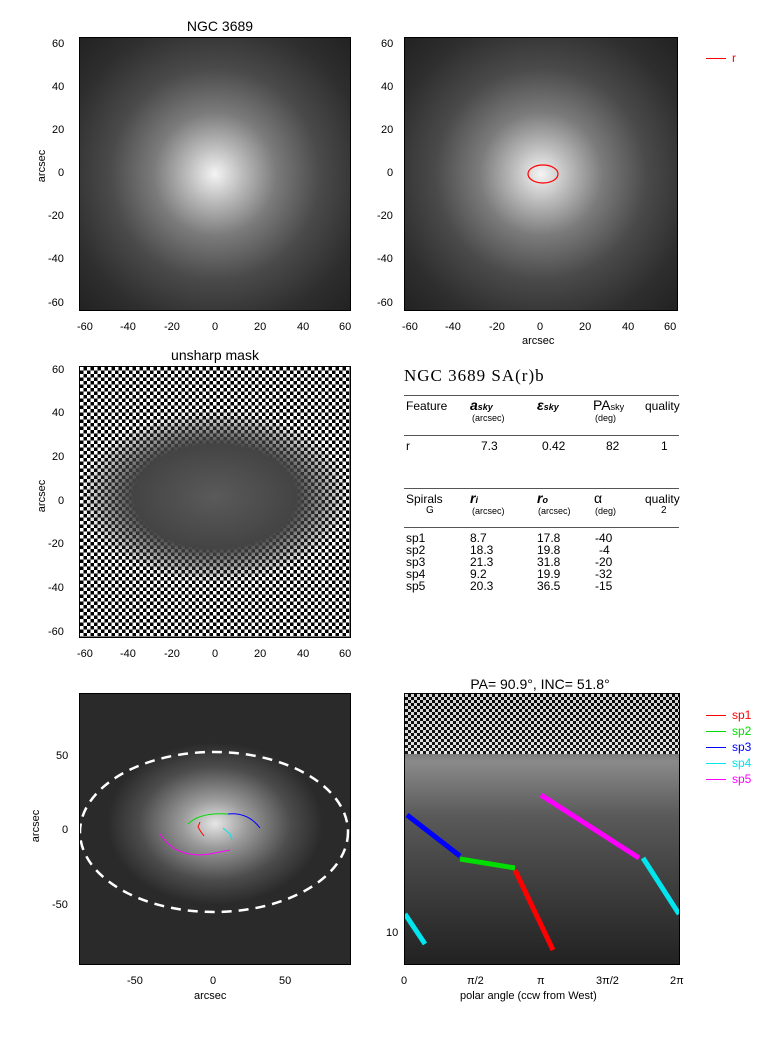  I want to click on col-eps-sub: sky, so click(551, 407).